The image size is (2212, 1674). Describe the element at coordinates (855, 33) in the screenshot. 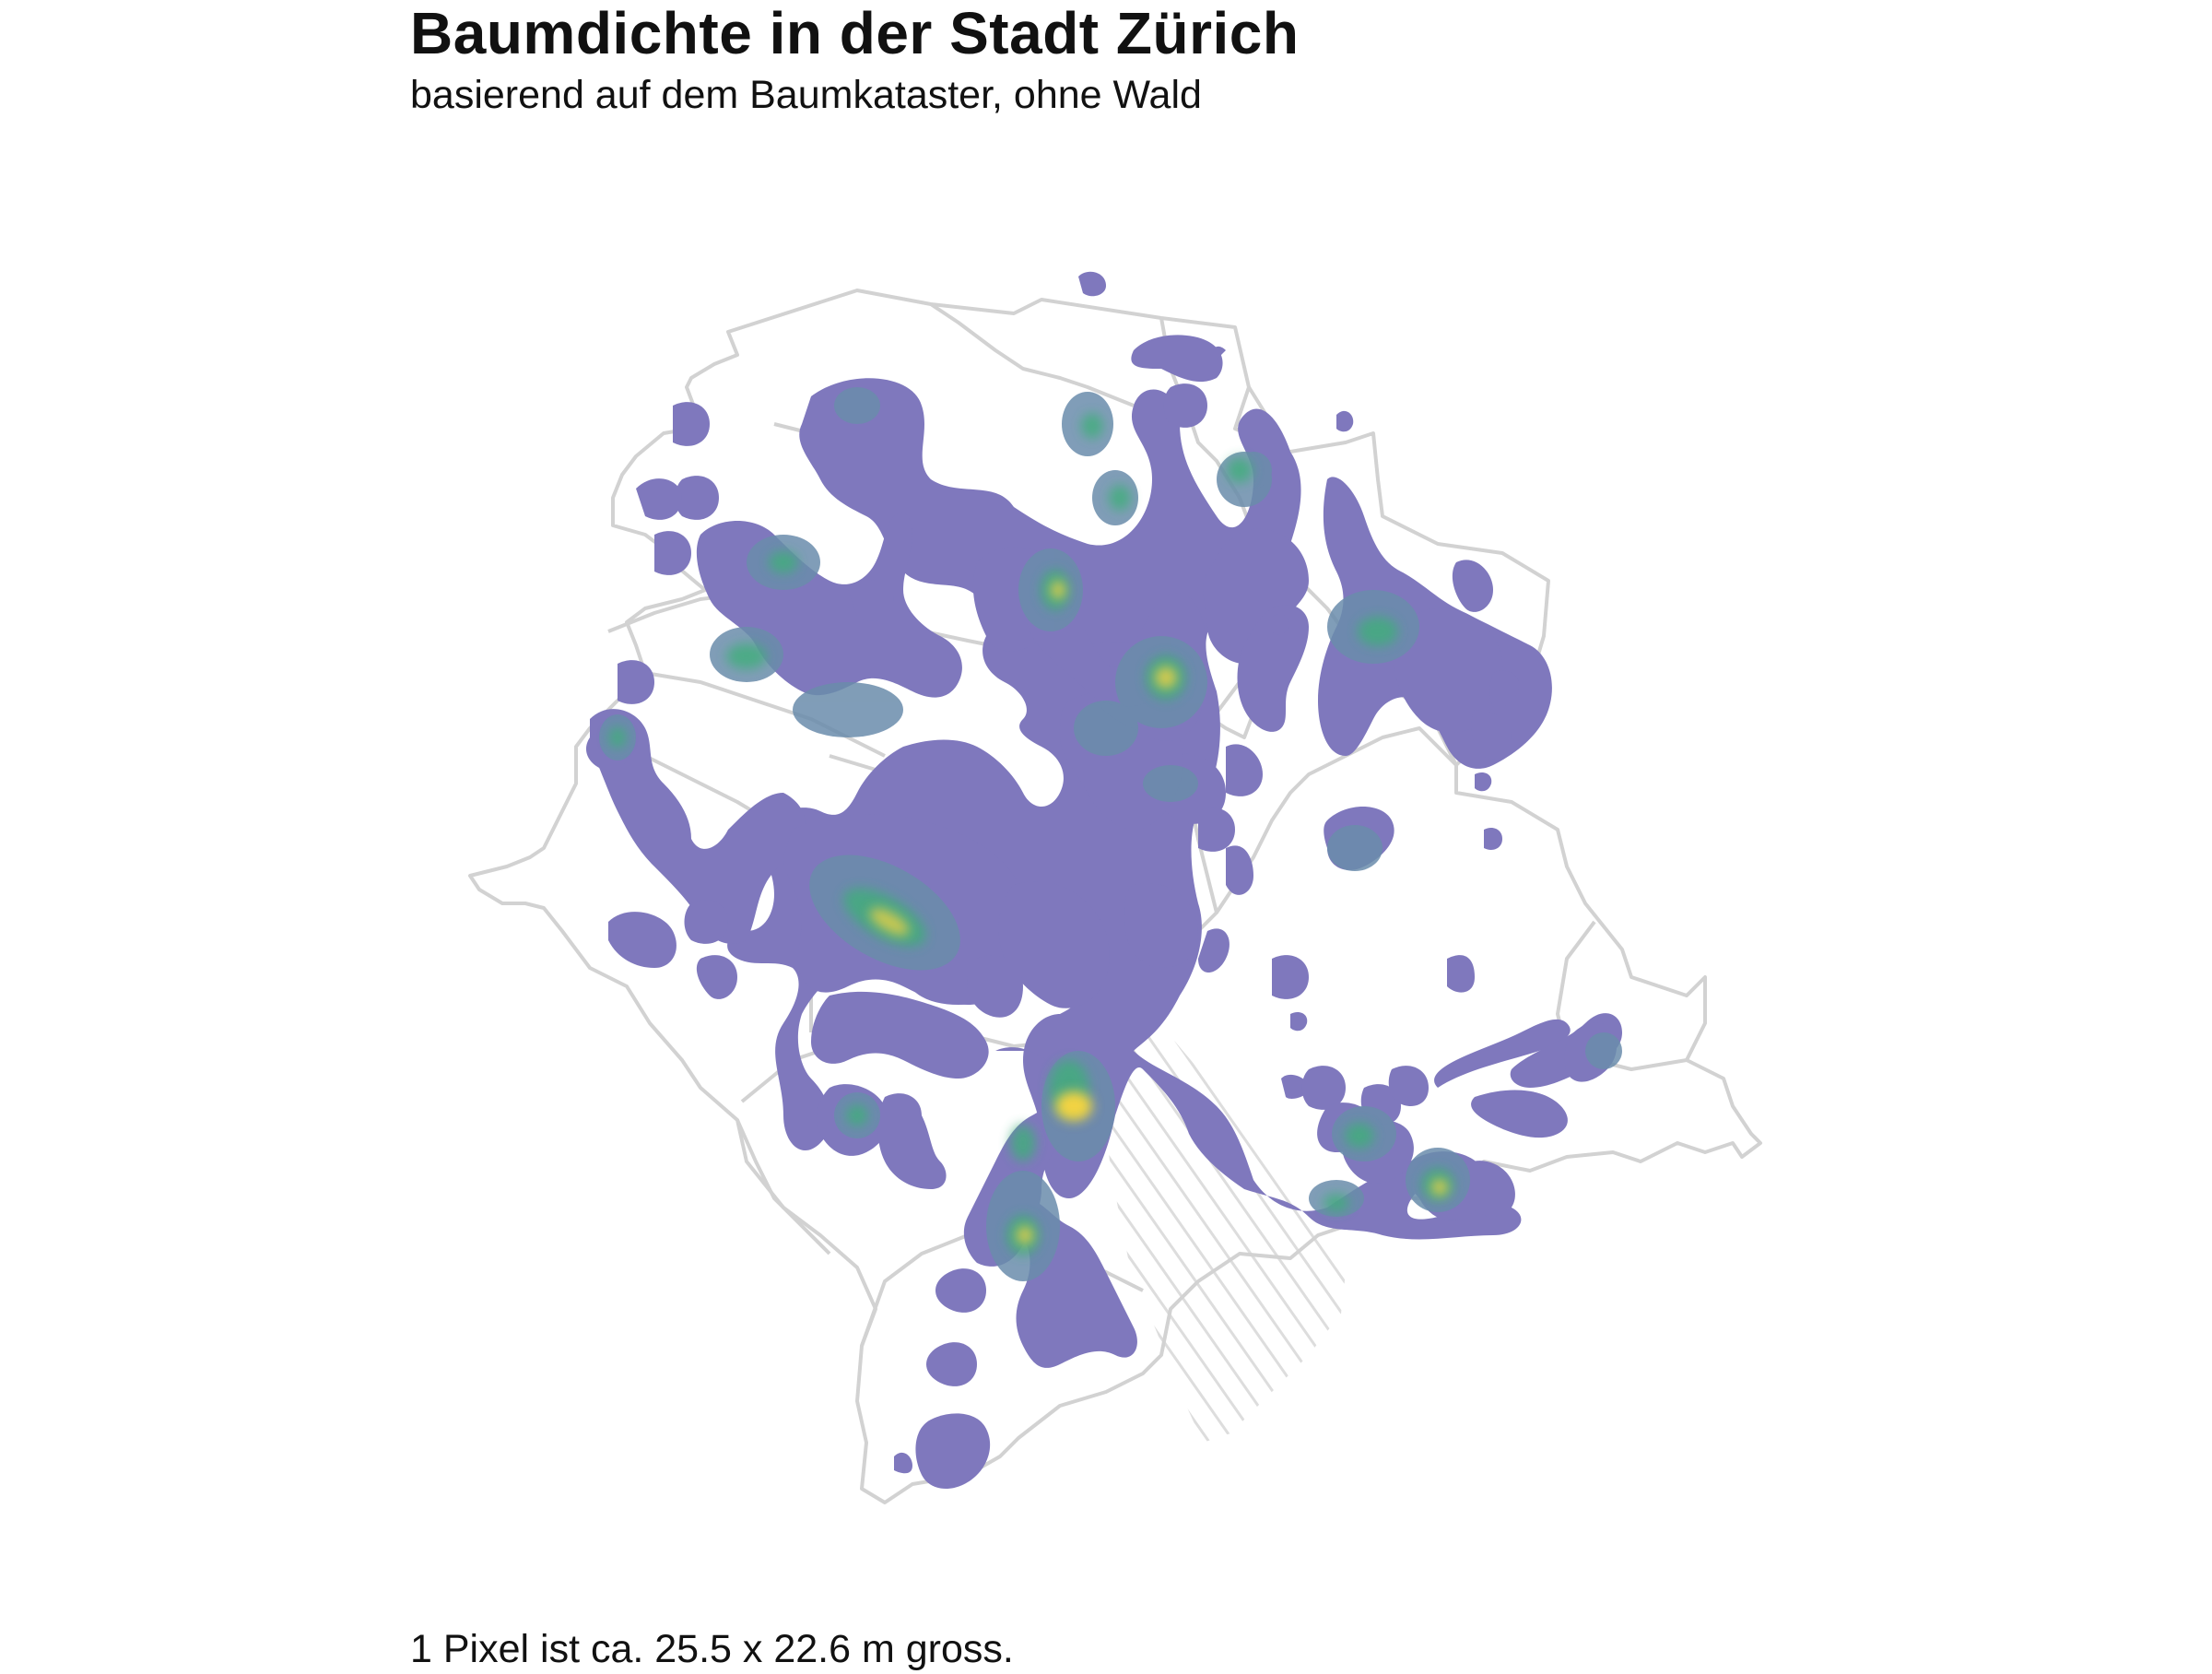

I see `map-title: Baumdichte in der Stadt Zürich` at that location.